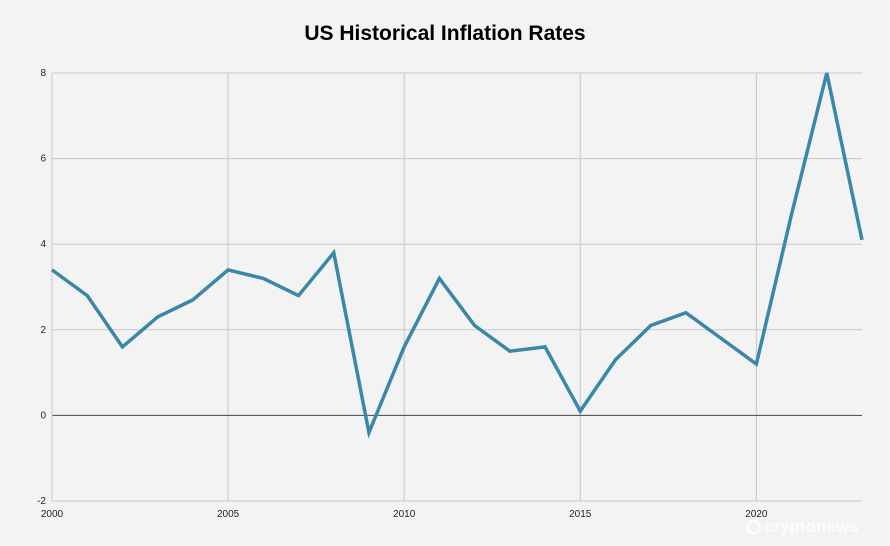  Describe the element at coordinates (756, 514) in the screenshot. I see `x-tick-label: 2020` at that location.